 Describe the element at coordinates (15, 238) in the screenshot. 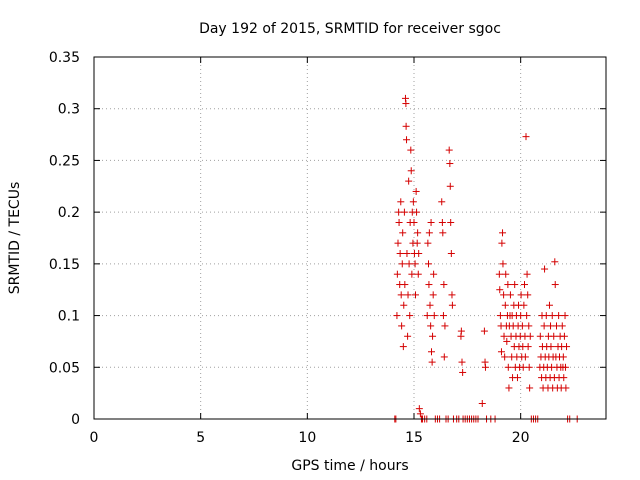

I see `y-axis-label: SRMTID / TECUs` at that location.